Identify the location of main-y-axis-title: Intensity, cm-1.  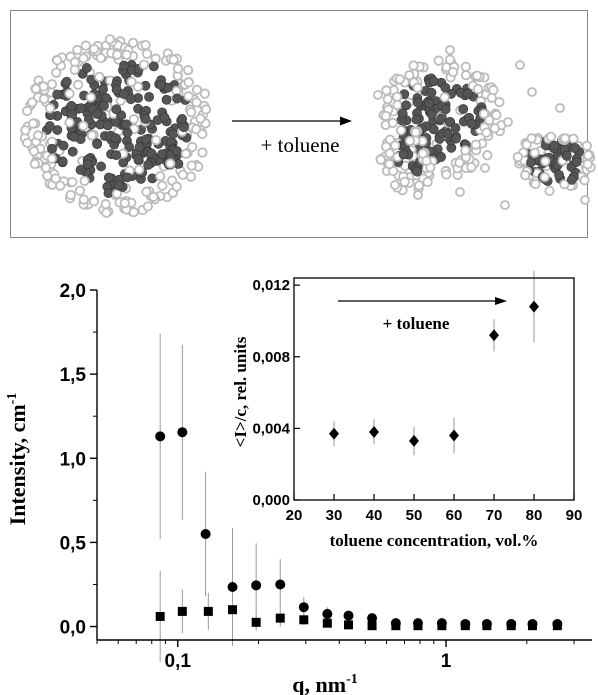
(17, 459).